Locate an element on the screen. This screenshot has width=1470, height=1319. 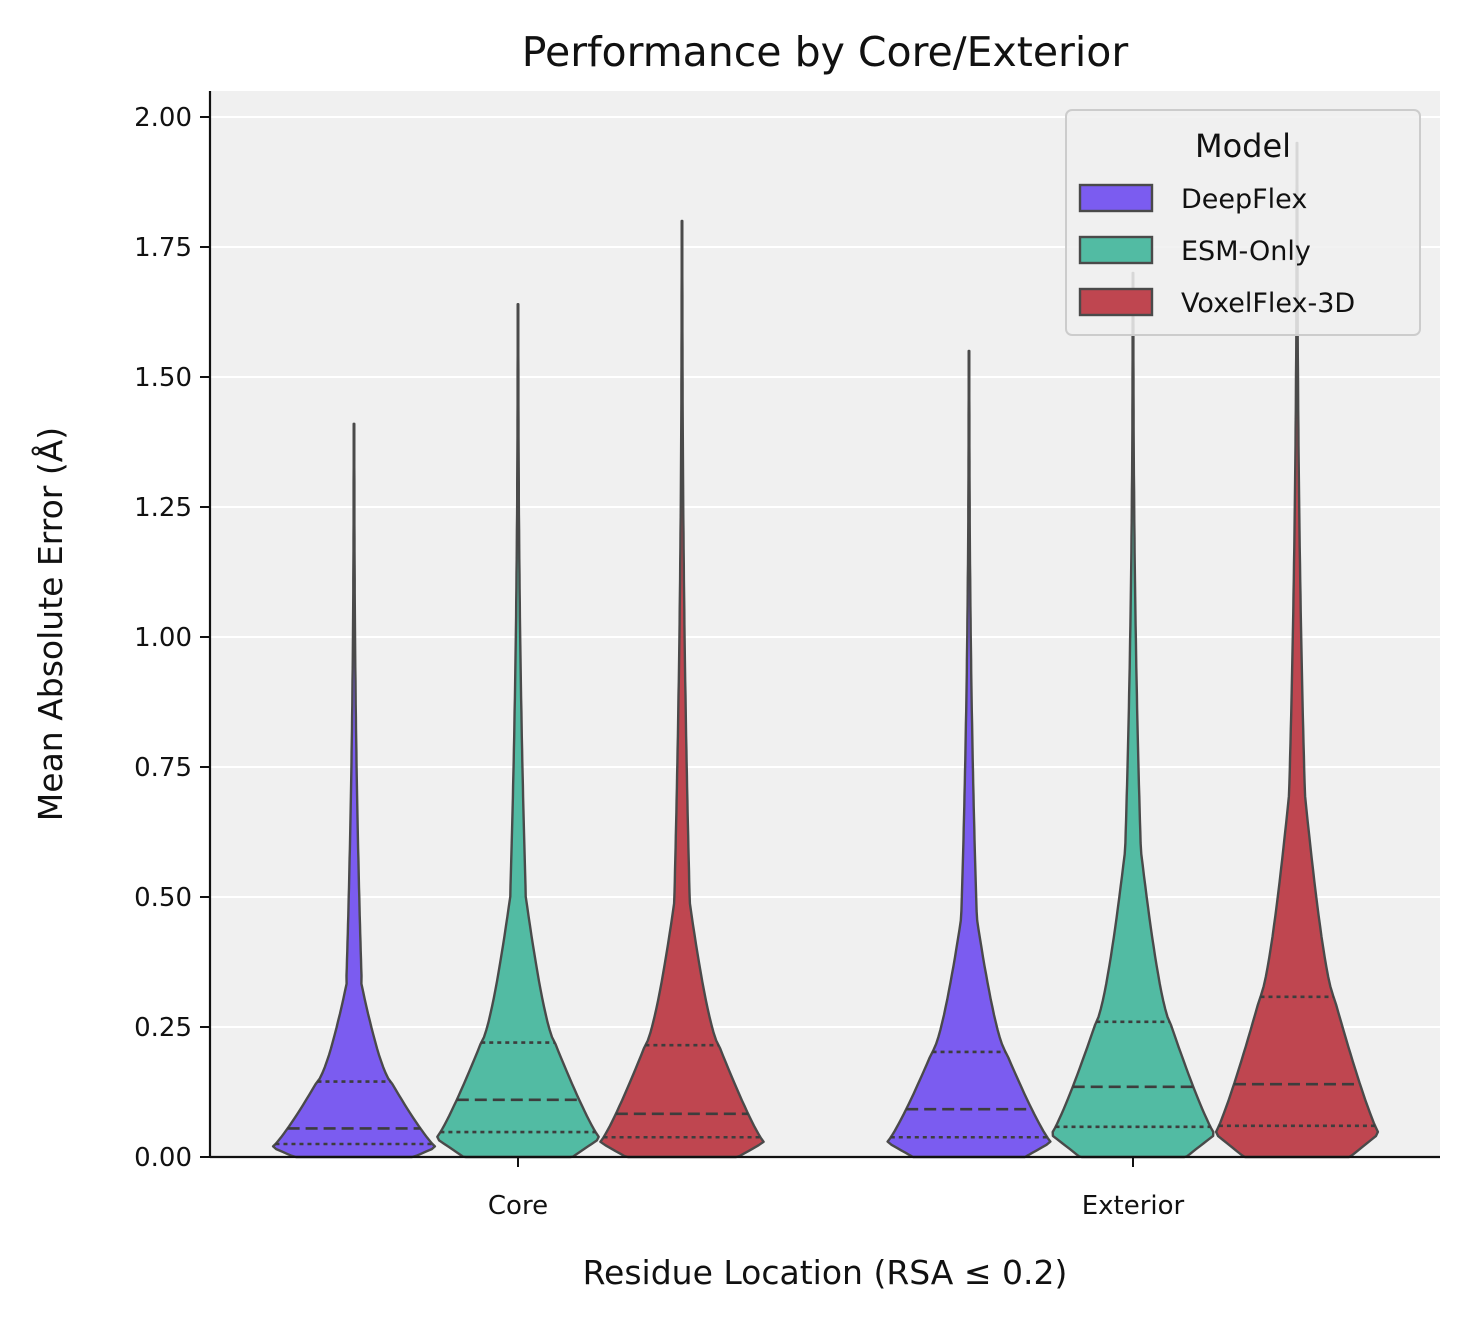
y-tick-label: 1.00 is located at coordinates (163, 638).